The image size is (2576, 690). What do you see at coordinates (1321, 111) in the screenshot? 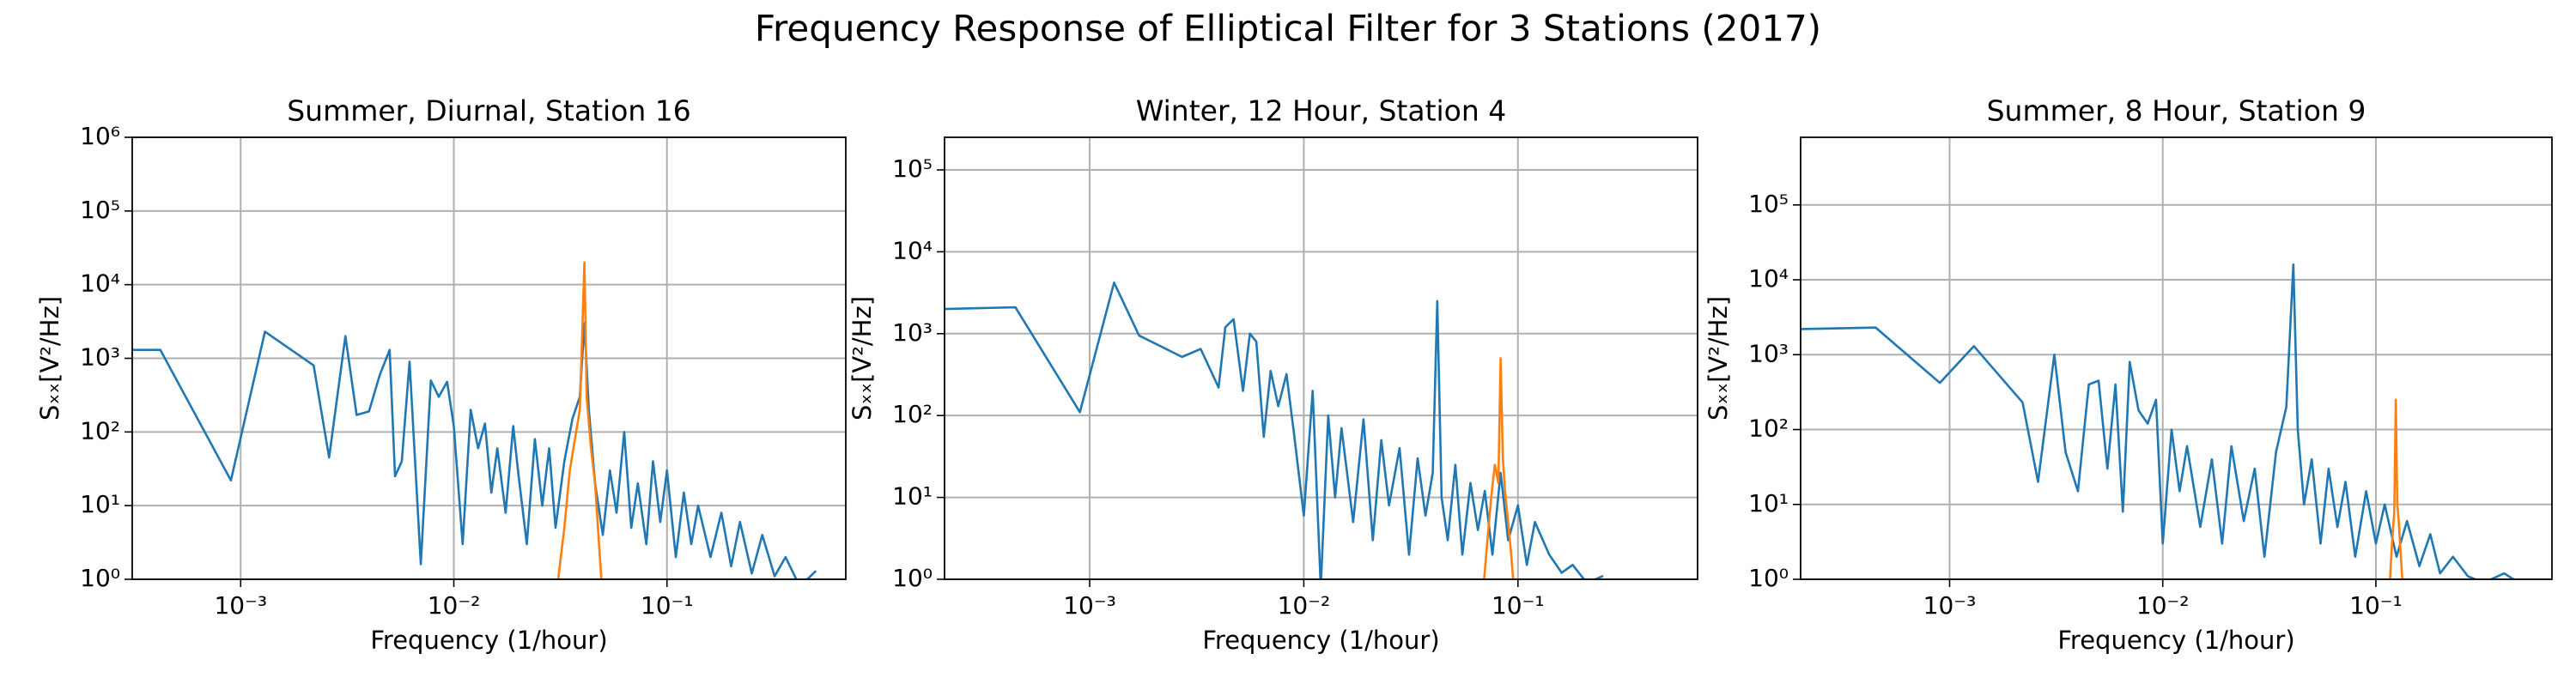
I see `subplot-title: Winter, 12 Hour, Station 4` at bounding box center [1321, 111].